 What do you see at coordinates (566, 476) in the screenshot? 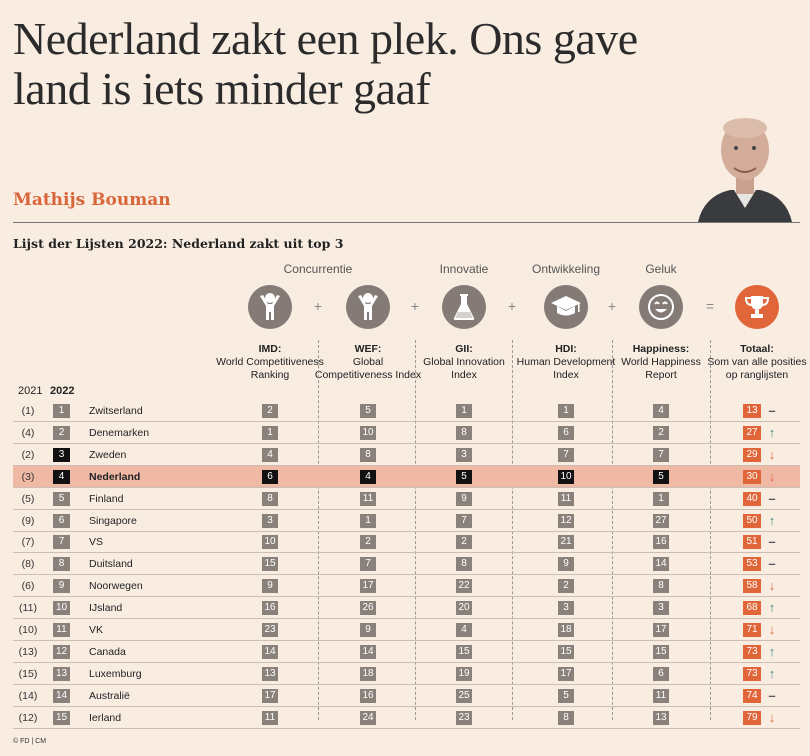
I see `score-hdi: 10` at bounding box center [566, 476].